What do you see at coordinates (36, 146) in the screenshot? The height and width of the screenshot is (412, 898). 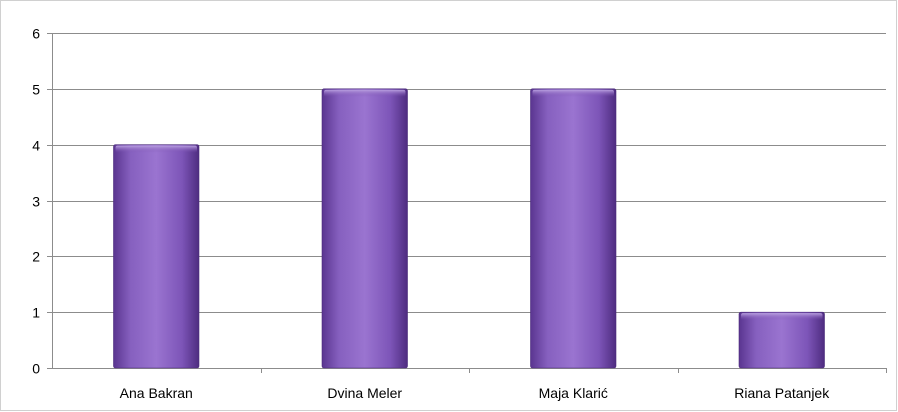 I see `y-tick-label: 4` at bounding box center [36, 146].